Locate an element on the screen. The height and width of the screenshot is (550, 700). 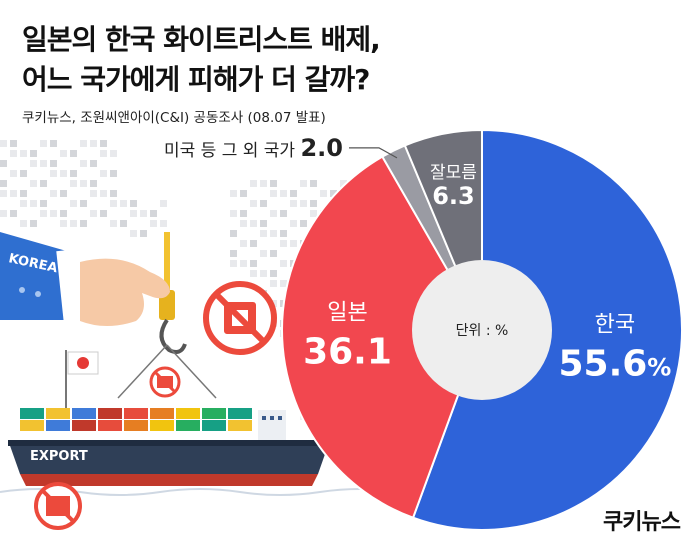
unit-label: 단위 : % is located at coordinates (482, 331).